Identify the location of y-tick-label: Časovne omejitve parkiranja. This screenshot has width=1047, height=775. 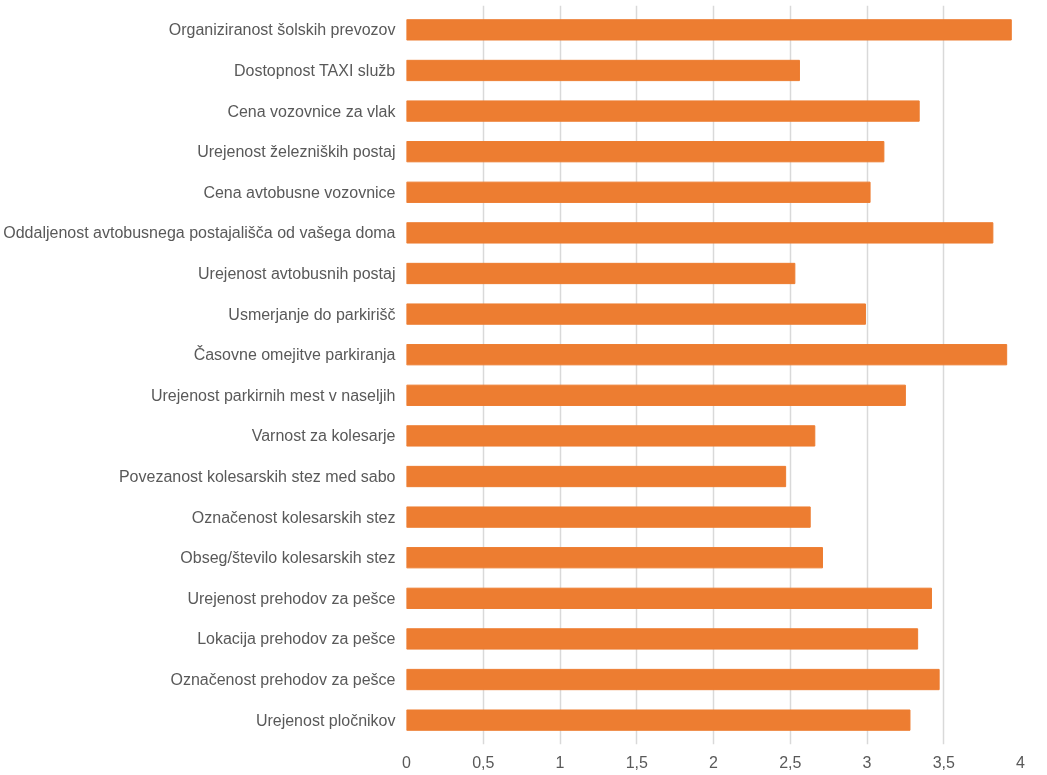
(294, 354).